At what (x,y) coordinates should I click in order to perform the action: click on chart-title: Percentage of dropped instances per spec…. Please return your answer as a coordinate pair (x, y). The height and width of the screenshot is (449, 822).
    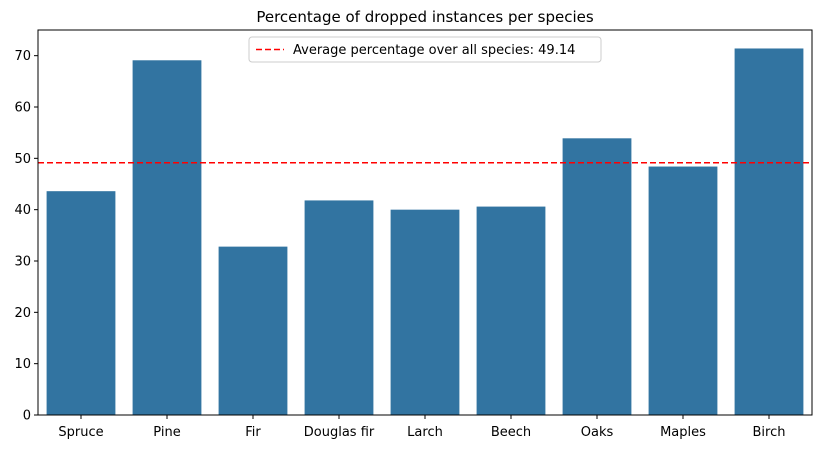
    Looking at the image, I should click on (424, 17).